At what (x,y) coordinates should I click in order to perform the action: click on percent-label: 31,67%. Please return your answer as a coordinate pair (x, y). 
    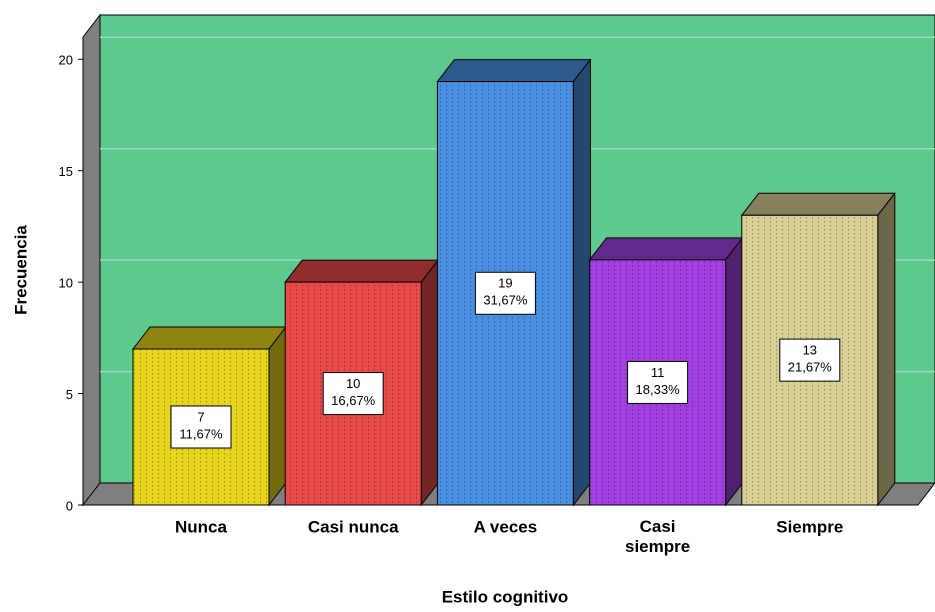
    Looking at the image, I should click on (505, 300).